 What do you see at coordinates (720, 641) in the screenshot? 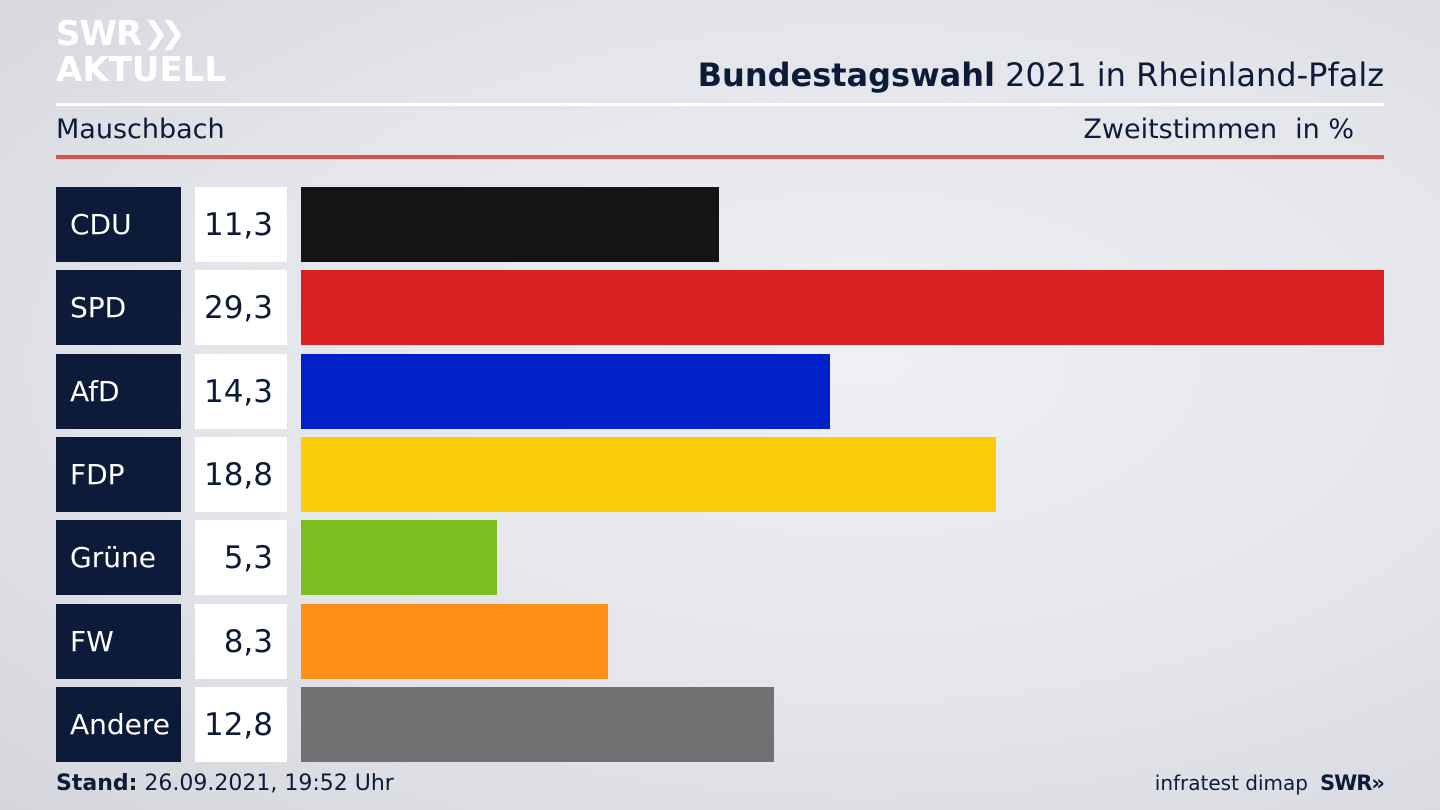
I see `chart-row: FW 8,3` at bounding box center [720, 641].